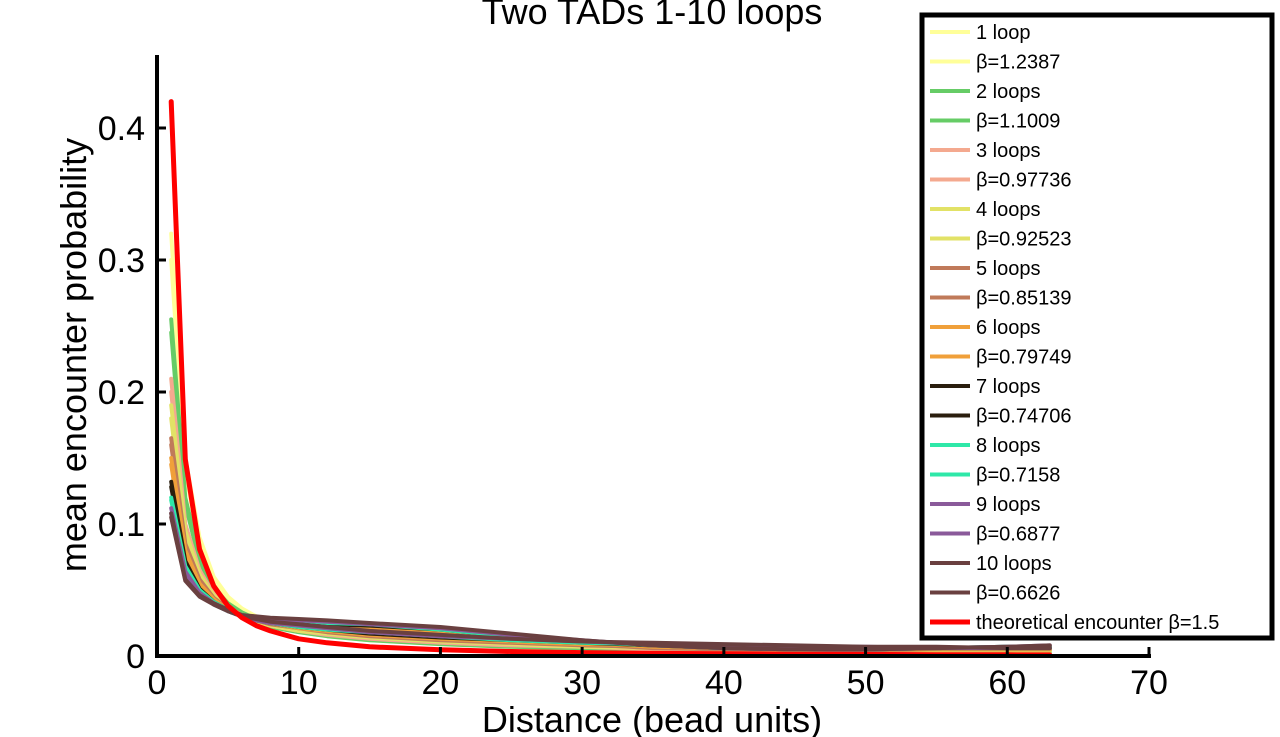 The height and width of the screenshot is (737, 1280). What do you see at coordinates (1023, 181) in the screenshot?
I see `legend-label: β=0.97736` at bounding box center [1023, 181].